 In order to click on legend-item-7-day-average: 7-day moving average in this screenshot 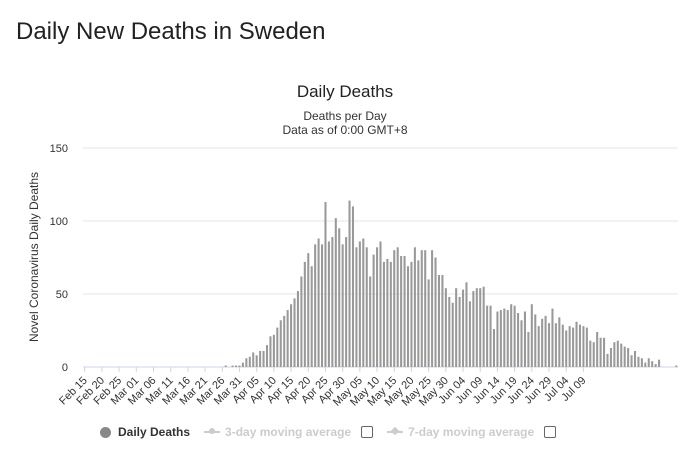, I will do `click(472, 432)`.